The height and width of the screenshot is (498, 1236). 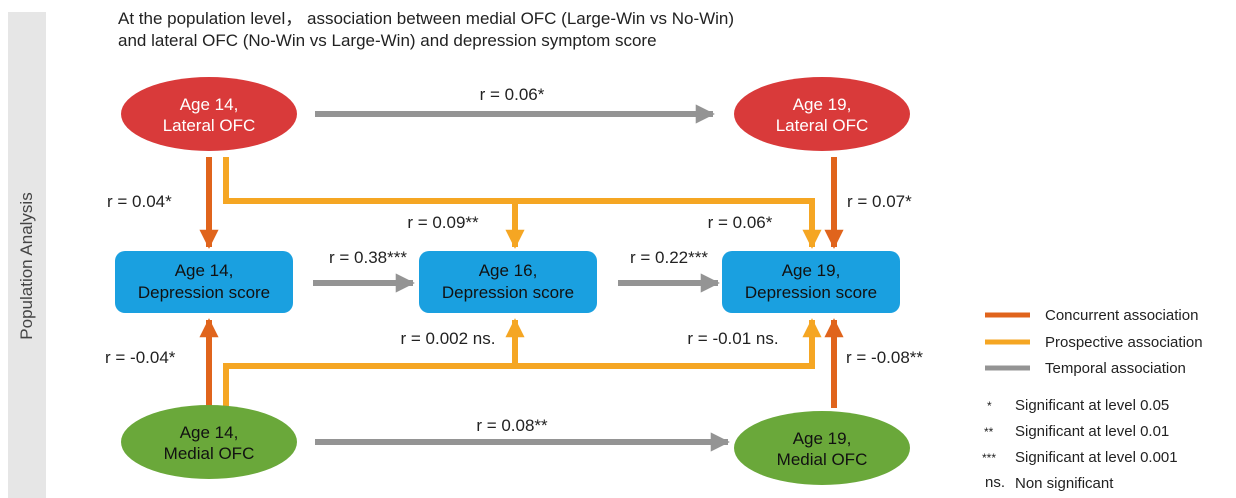 I want to click on legend-sig001-mark: ***, so click(x=989, y=458).